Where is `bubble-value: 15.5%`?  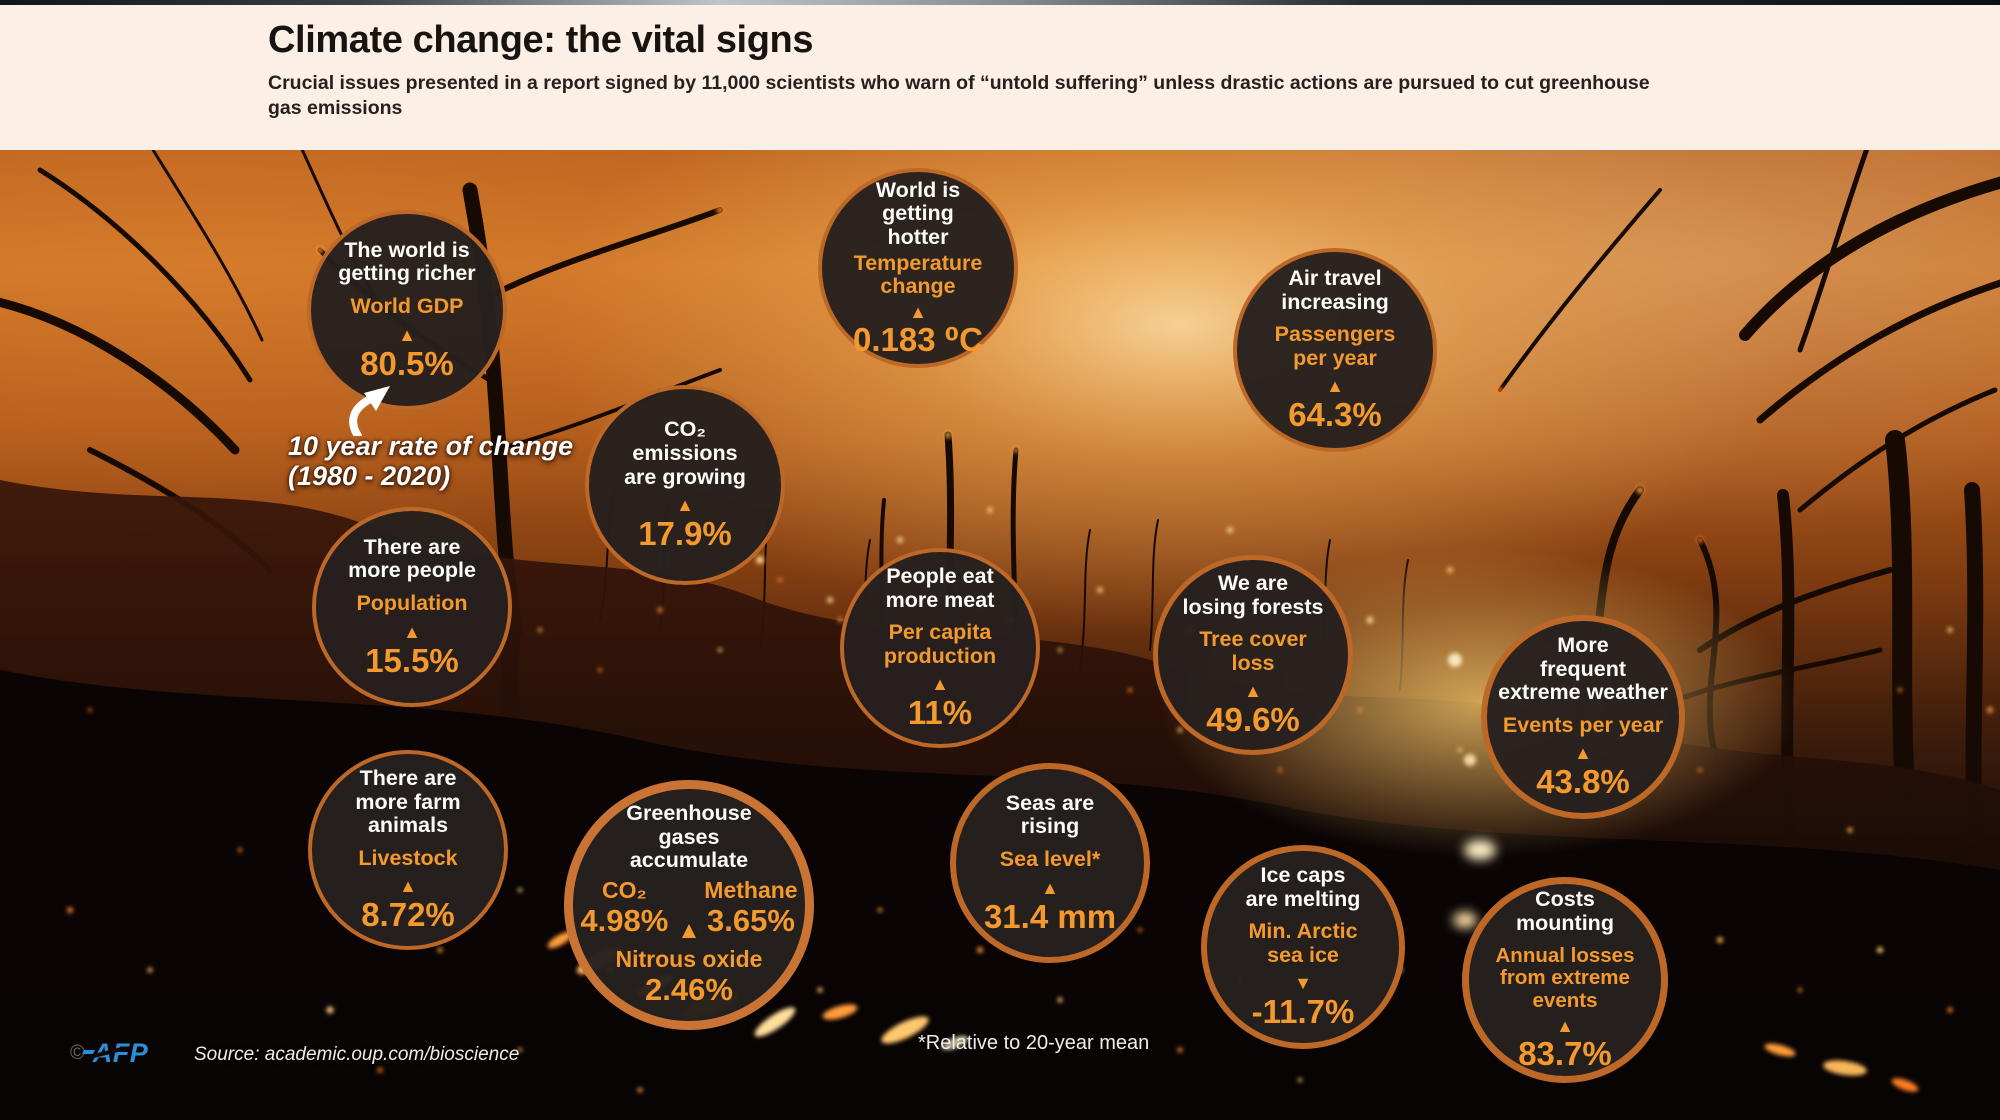
bubble-value: 15.5% is located at coordinates (412, 660).